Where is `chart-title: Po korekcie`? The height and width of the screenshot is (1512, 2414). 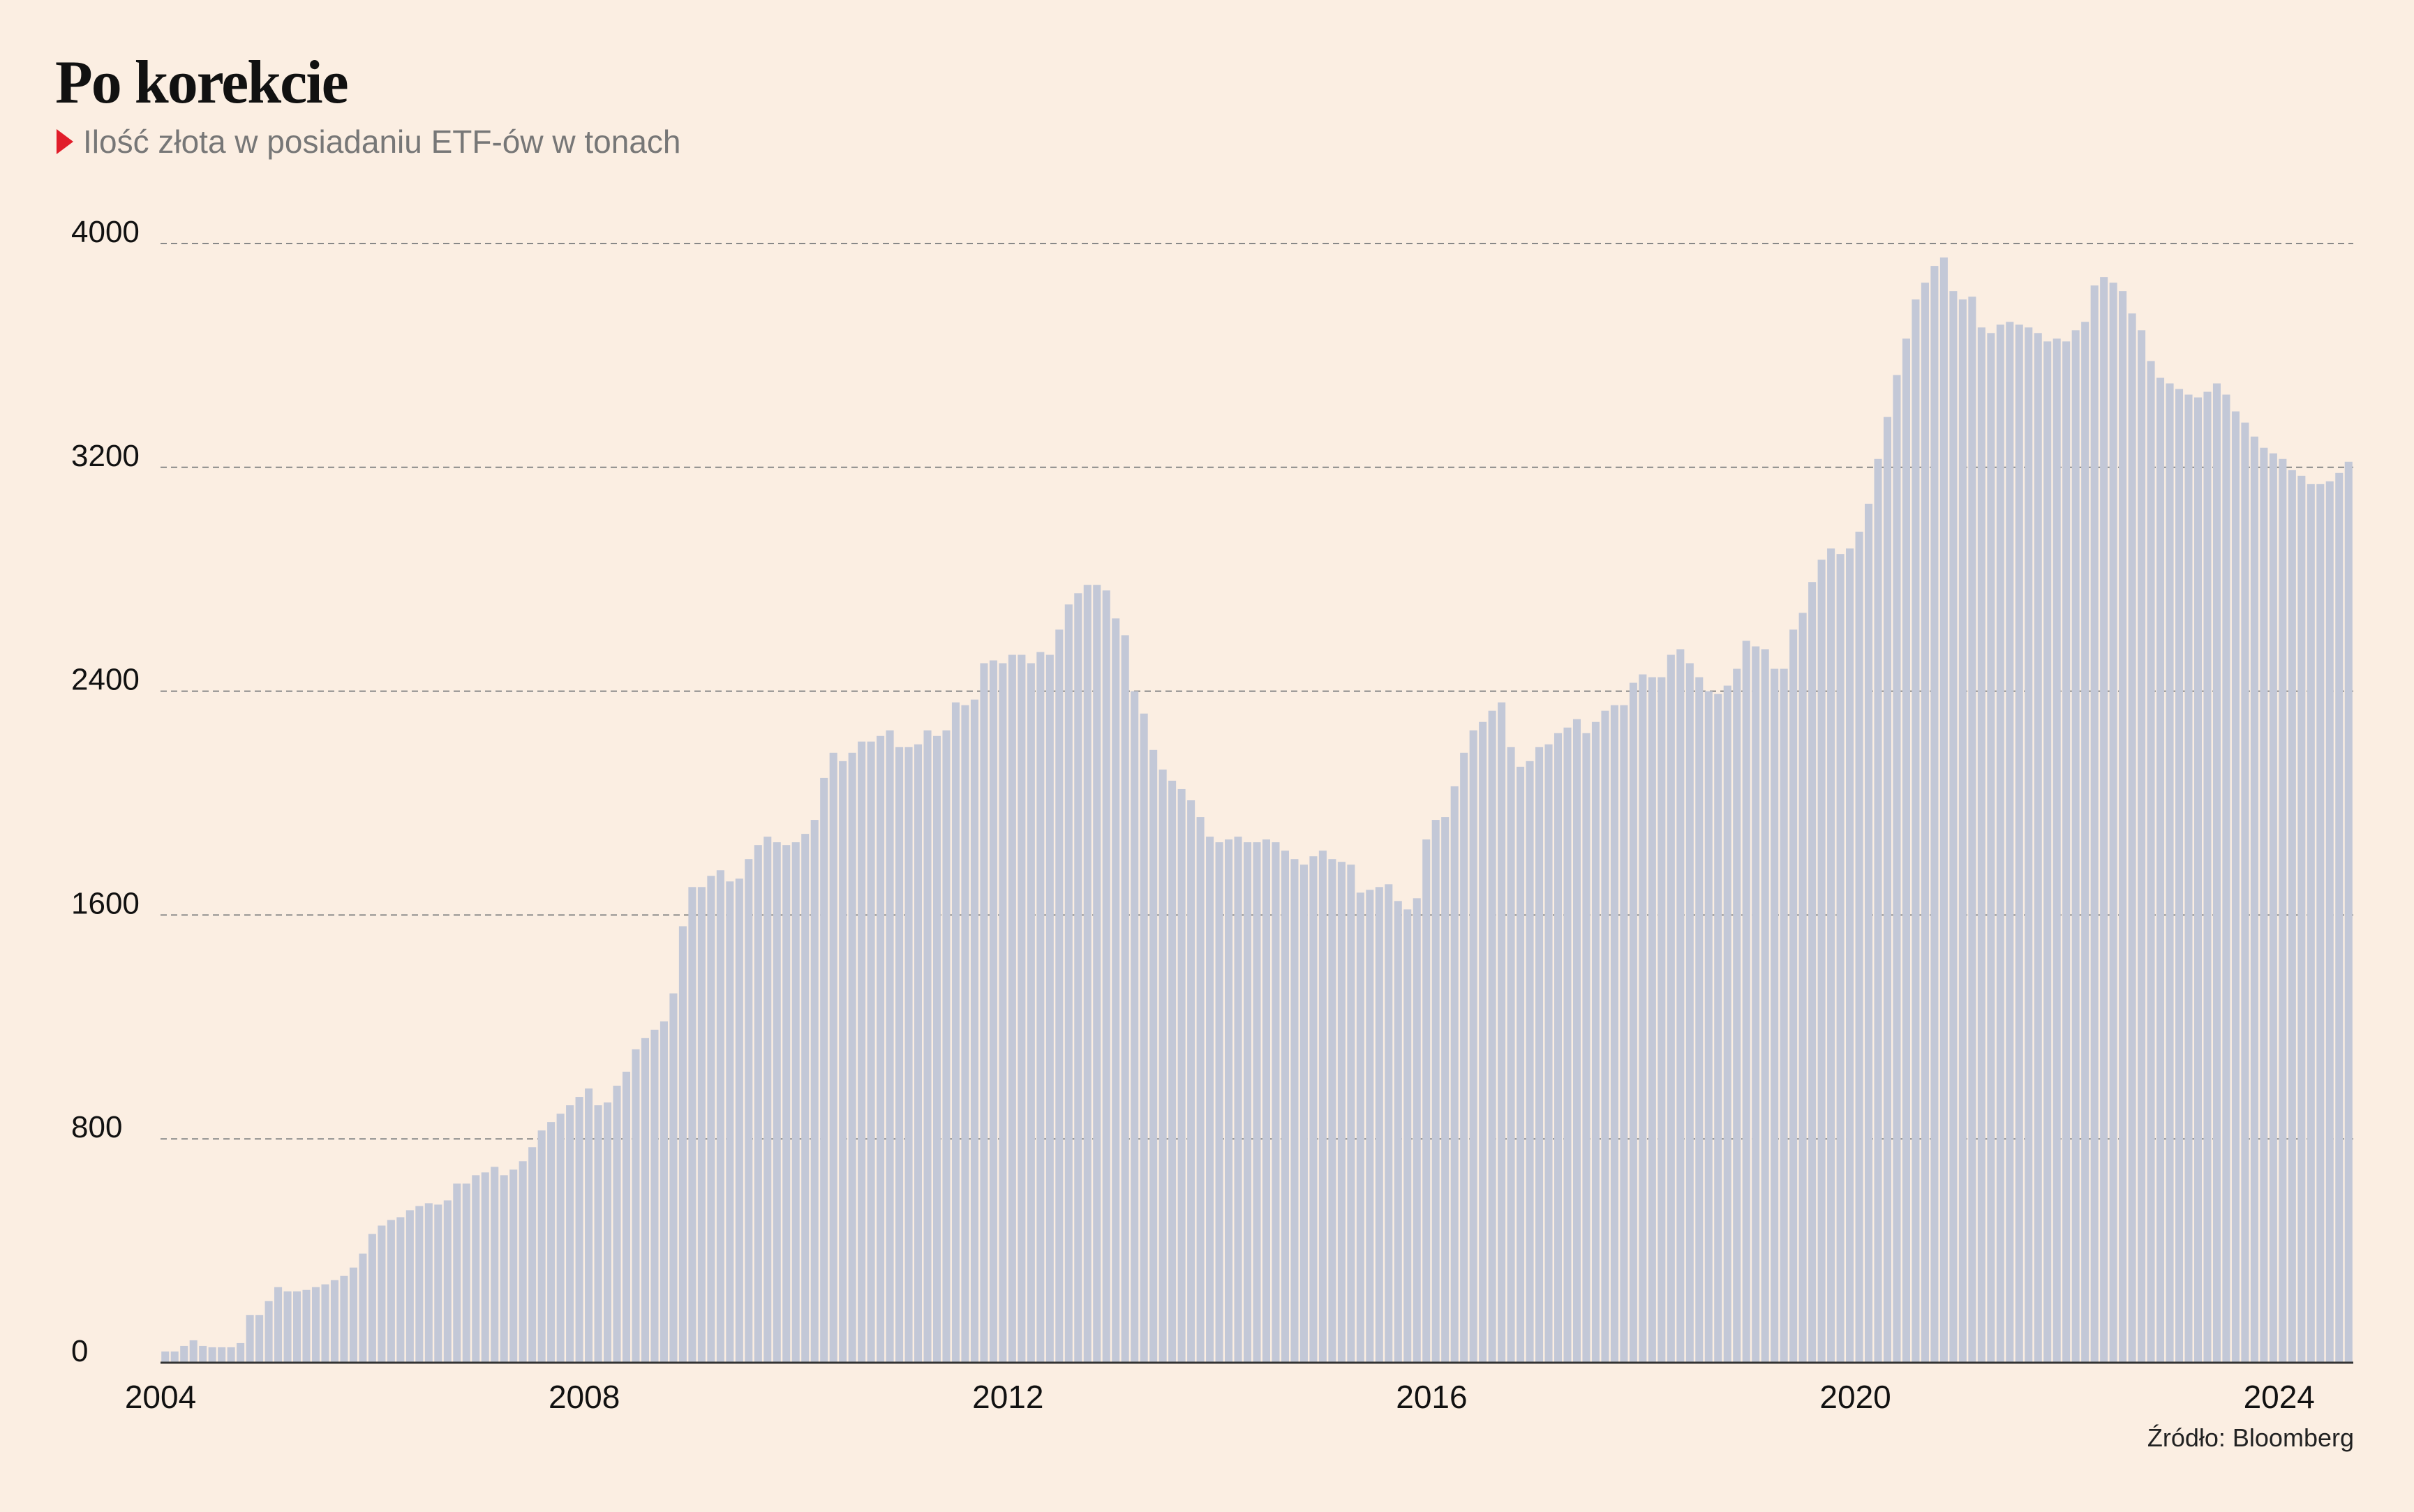 chart-title: Po korekcie is located at coordinates (202, 83).